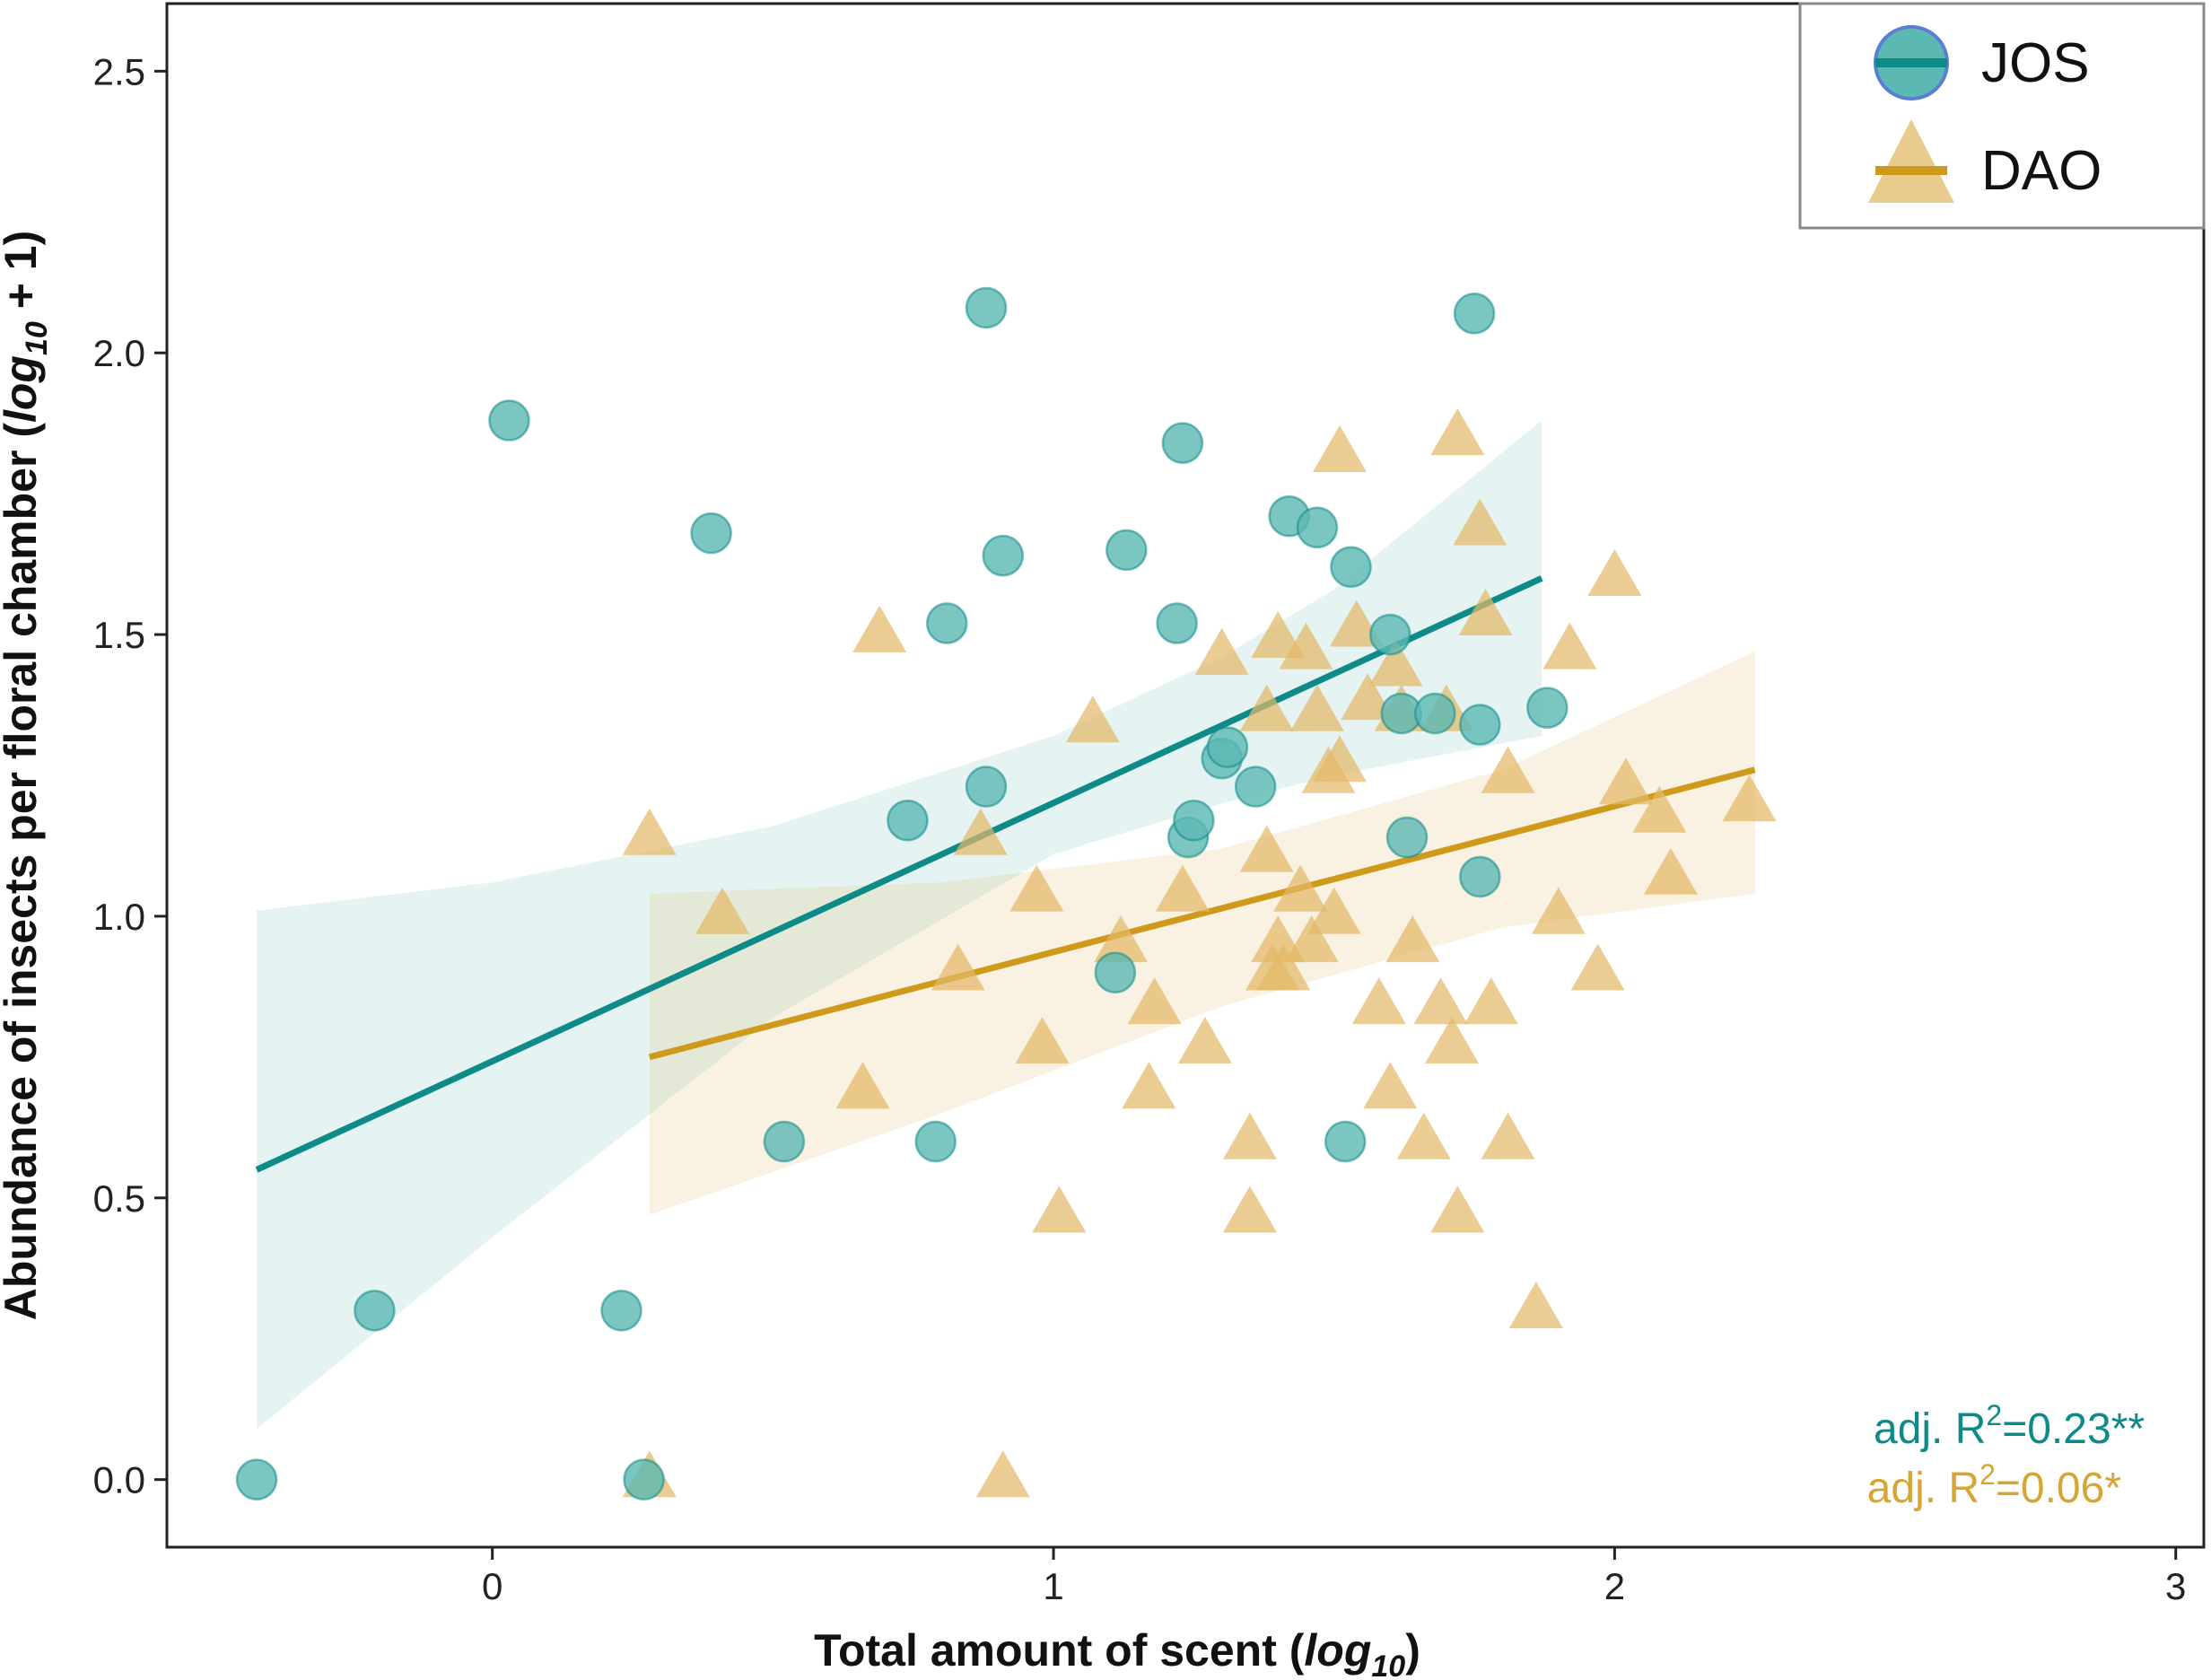 The width and height of the screenshot is (2211, 1680). What do you see at coordinates (2073, 1429) in the screenshot?
I see `stat-jos-value: =0.23**` at bounding box center [2073, 1429].